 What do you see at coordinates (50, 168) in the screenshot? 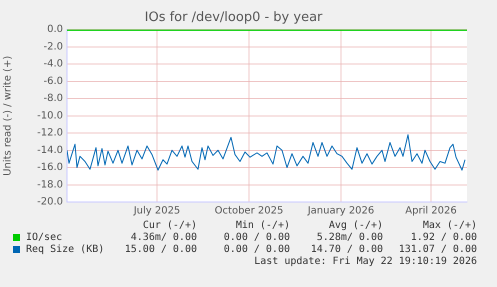
I see `y-tick-label: -16.0` at bounding box center [50, 168].